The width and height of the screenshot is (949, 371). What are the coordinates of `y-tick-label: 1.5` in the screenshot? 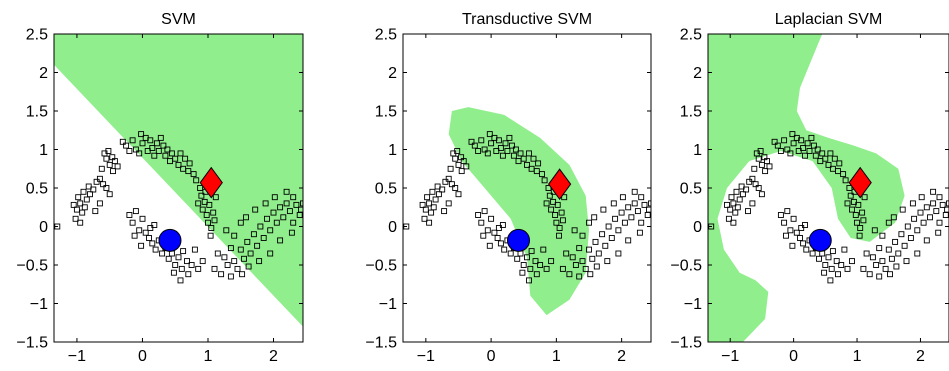 It's located at (37, 112).